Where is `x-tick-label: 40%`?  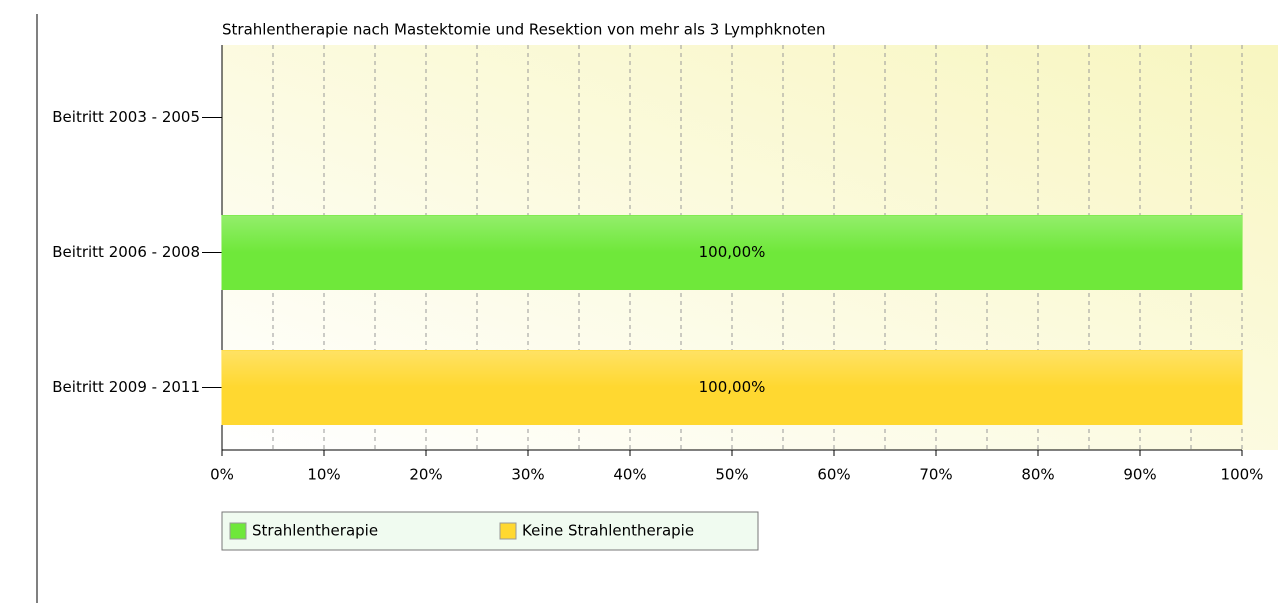 x-tick-label: 40% is located at coordinates (629, 475).